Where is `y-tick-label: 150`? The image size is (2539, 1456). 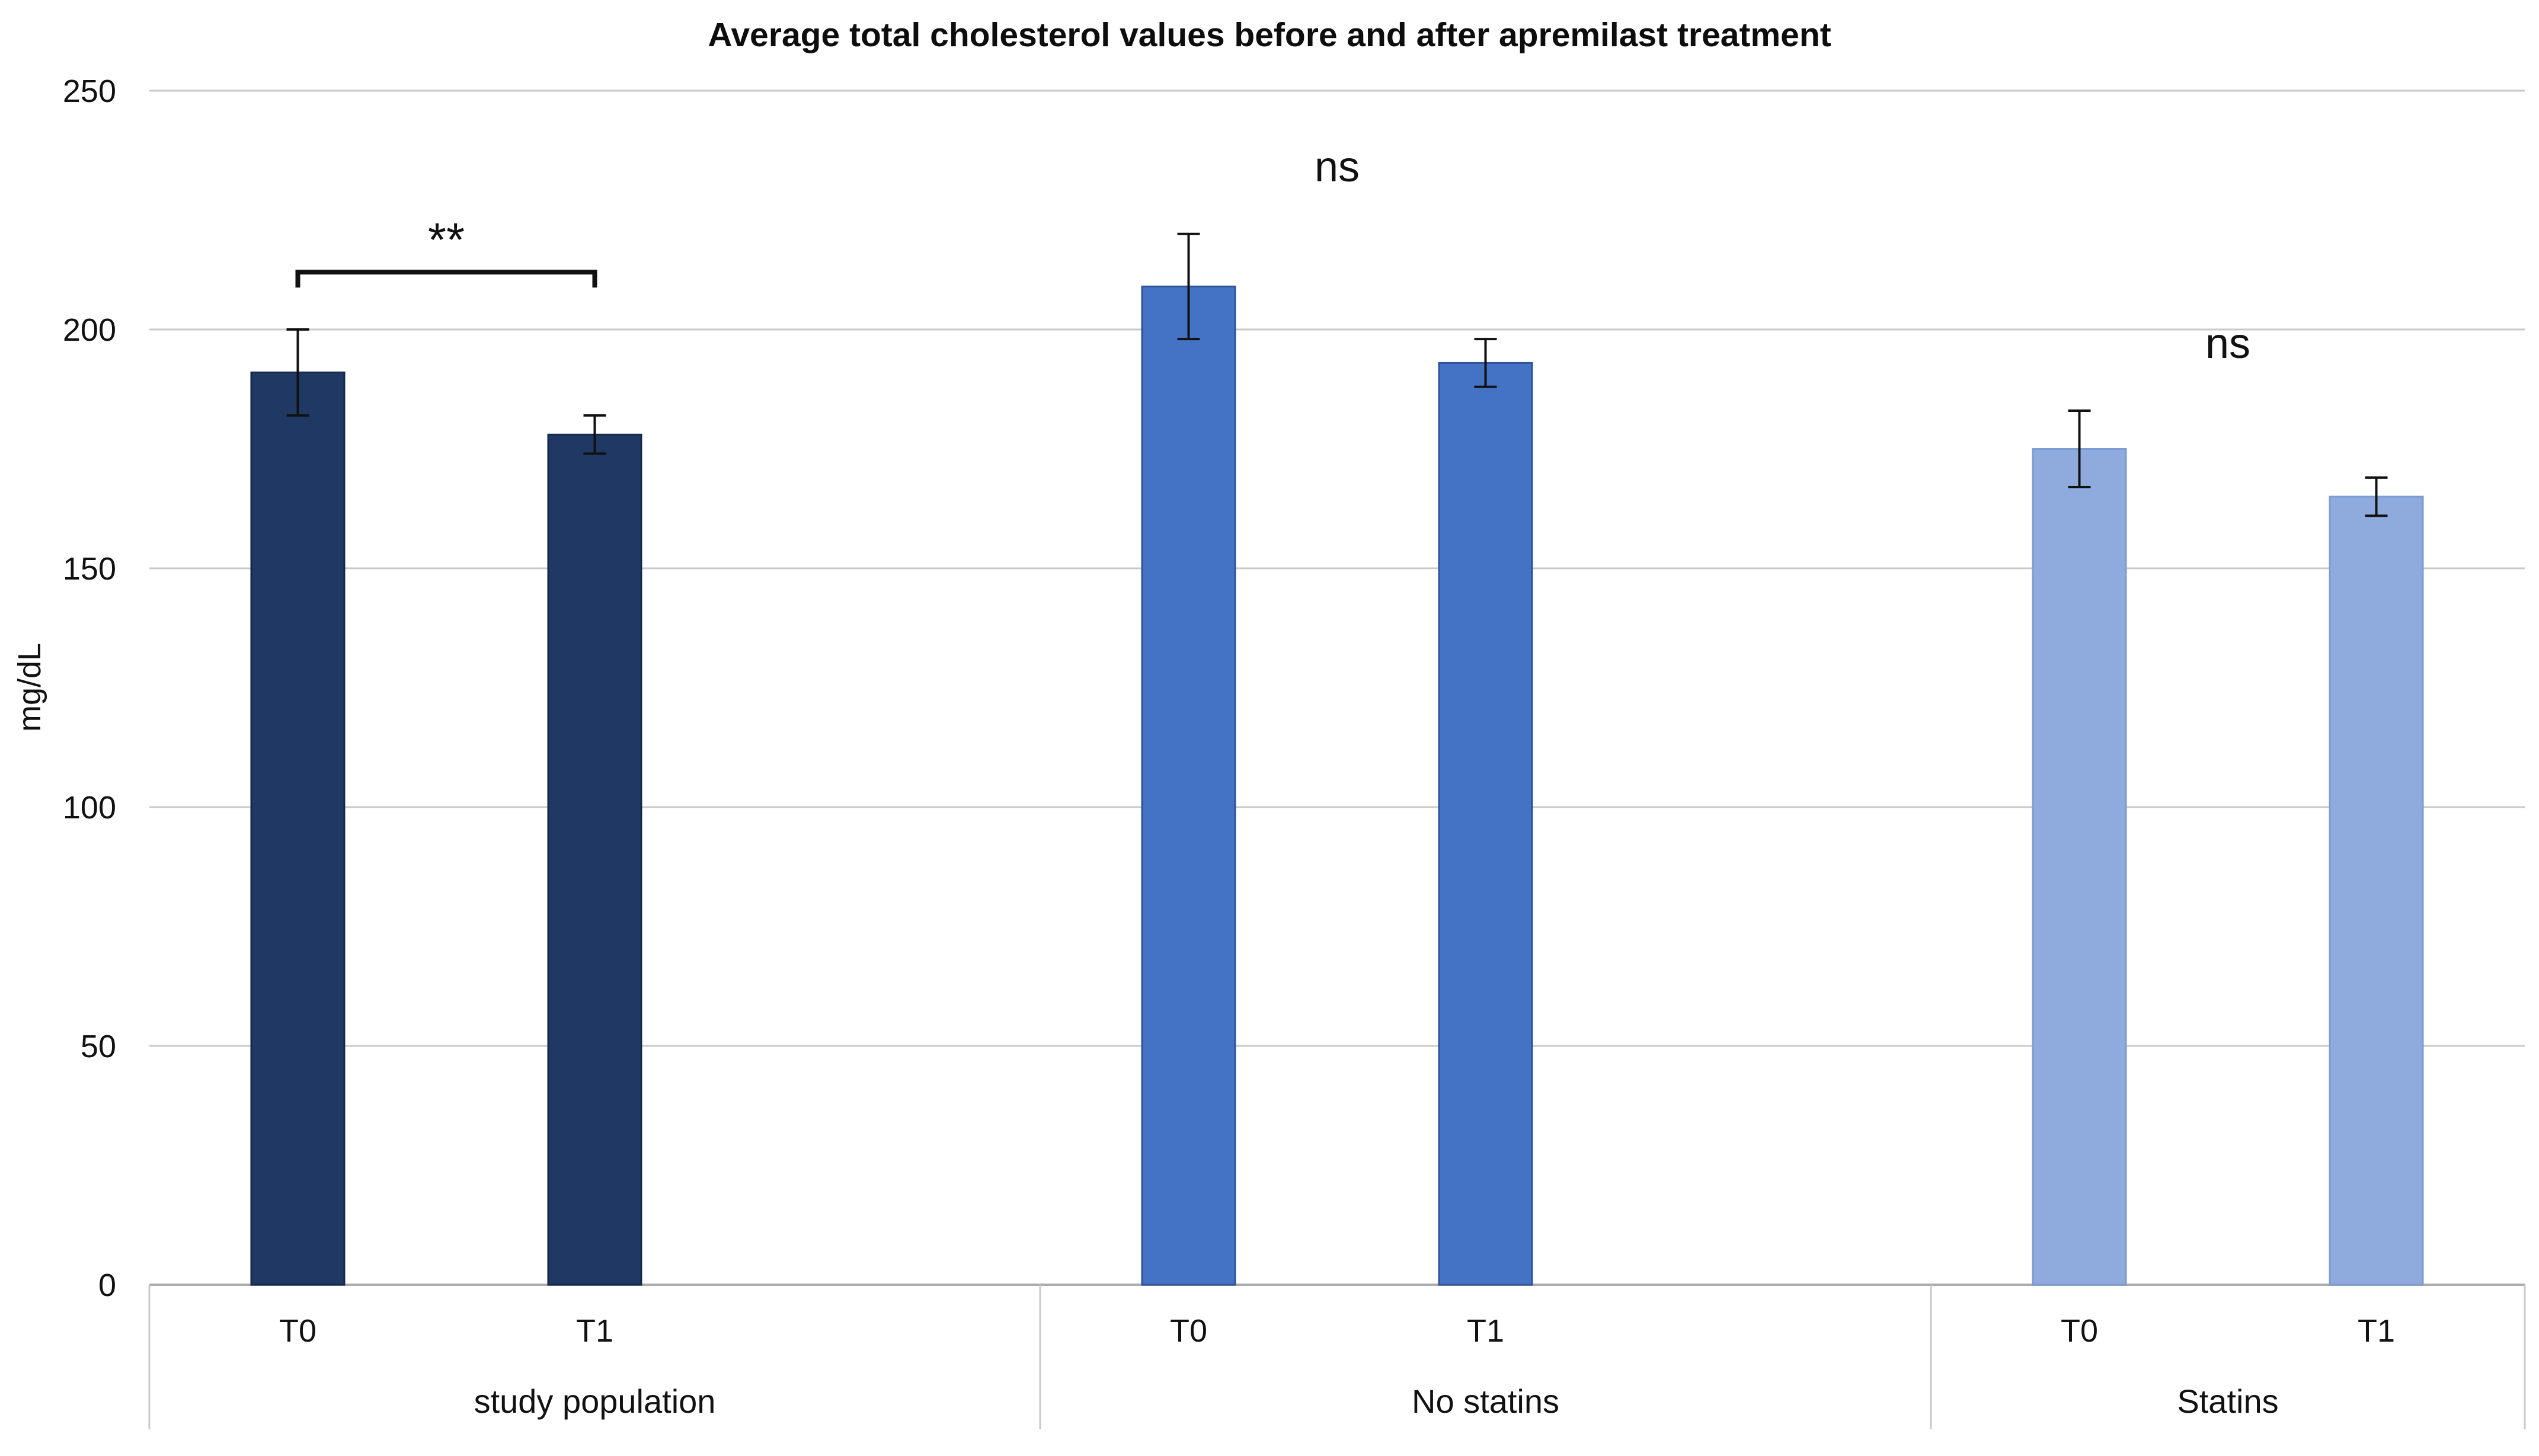 y-tick-label: 150 is located at coordinates (89, 569).